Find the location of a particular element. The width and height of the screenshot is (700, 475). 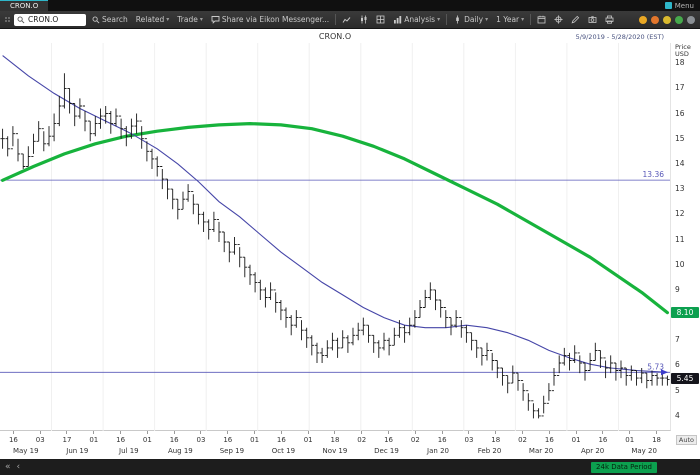

x-axis-month-label: Jan 20 is located at coordinates (438, 451).